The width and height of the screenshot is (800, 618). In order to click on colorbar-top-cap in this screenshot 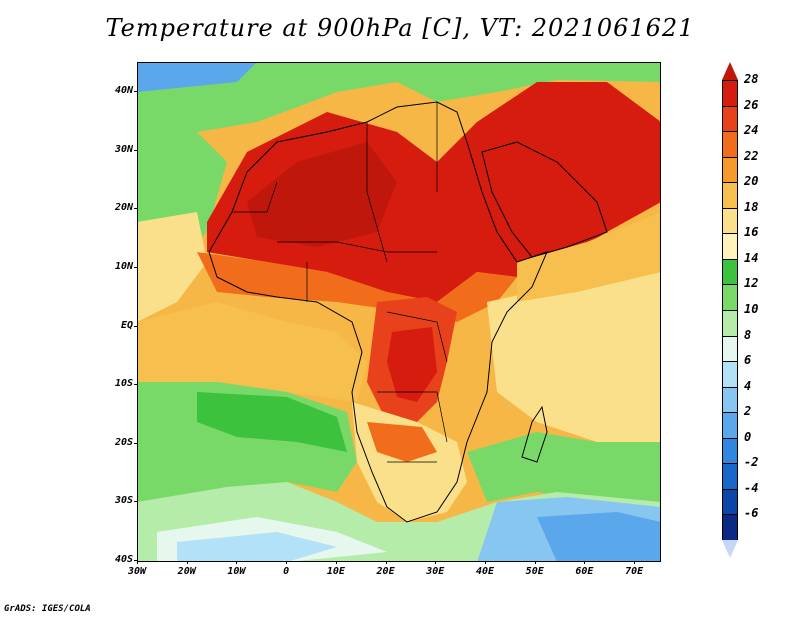, I will do `click(730, 71)`.